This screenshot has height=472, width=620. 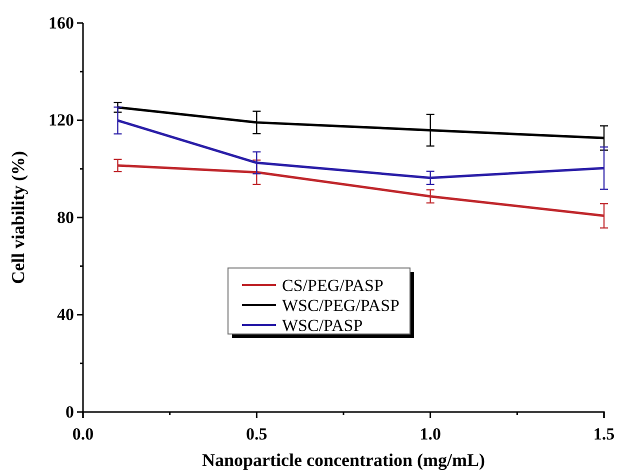 I want to click on y-tick-label: 120, so click(x=61, y=120).